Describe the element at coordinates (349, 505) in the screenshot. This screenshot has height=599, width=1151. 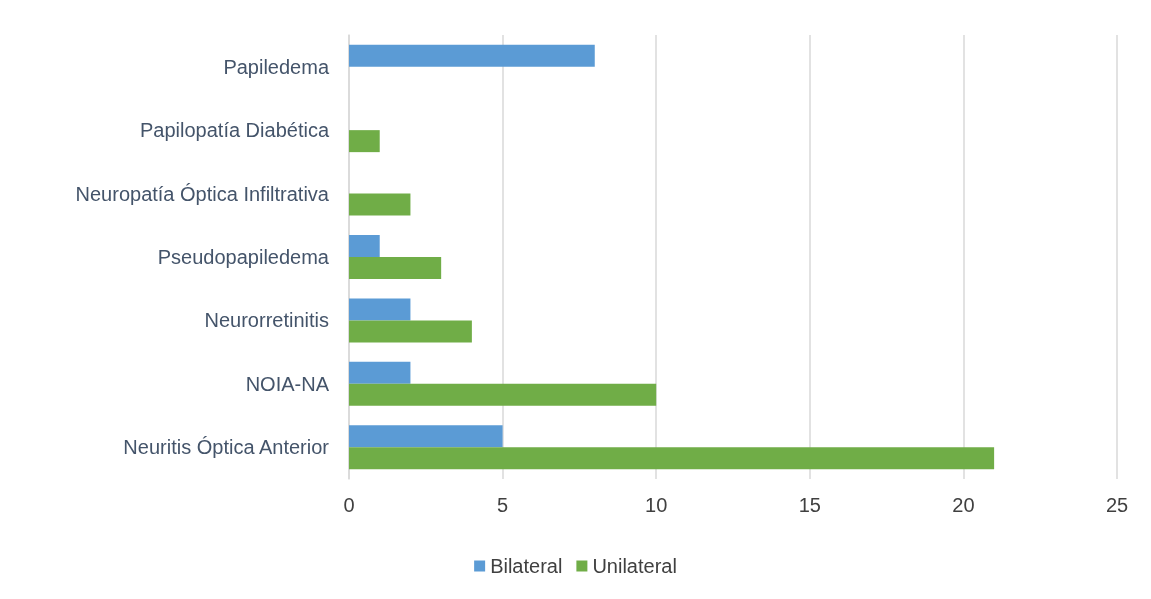
I see `x-tick-label: 0` at that location.